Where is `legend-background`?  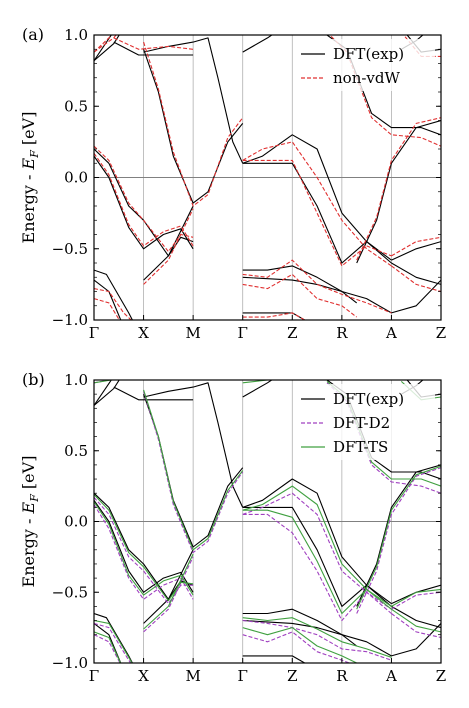
legend-background is located at coordinates (365, 65).